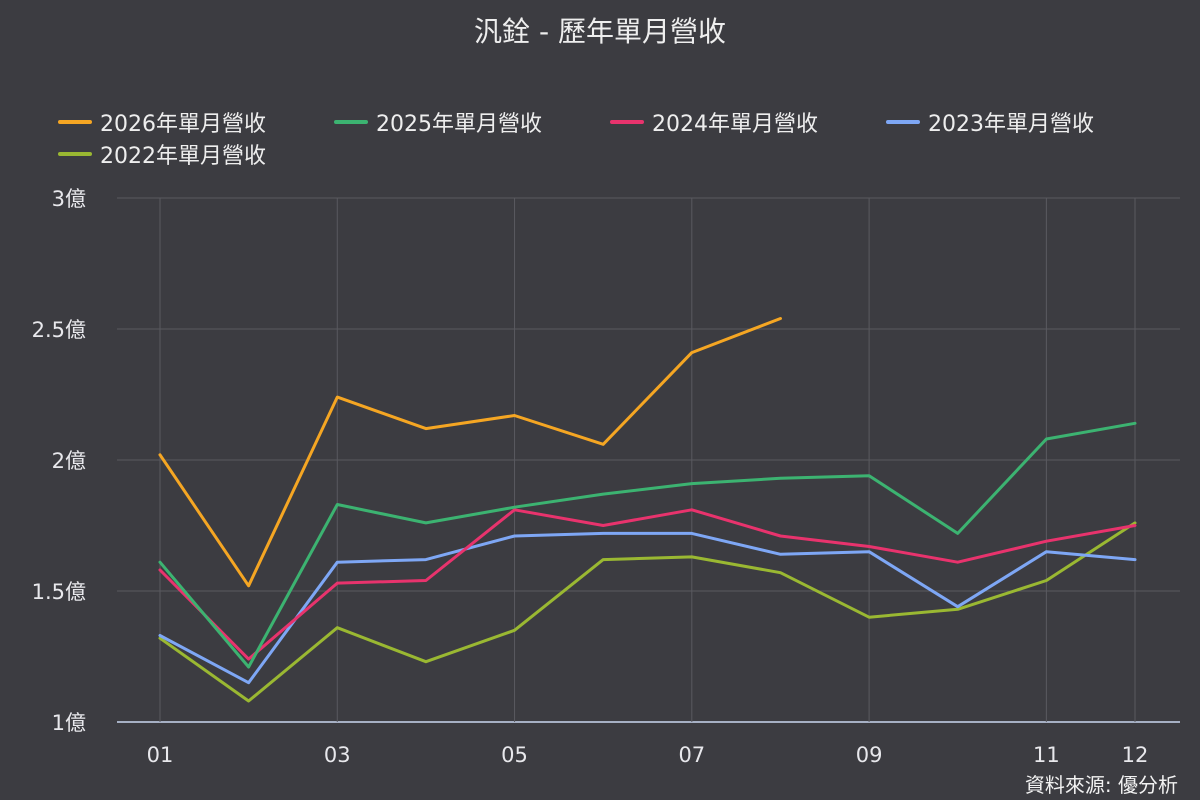  What do you see at coordinates (869, 755) in the screenshot?
I see `x-tick-label: 09` at bounding box center [869, 755].